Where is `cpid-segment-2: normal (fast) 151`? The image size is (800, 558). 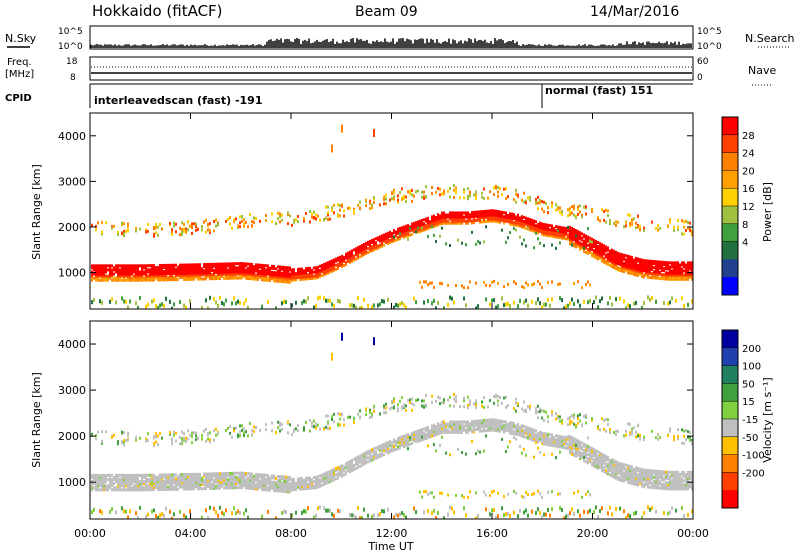
cpid-segment-2: normal (fast) 151 is located at coordinates (599, 90).